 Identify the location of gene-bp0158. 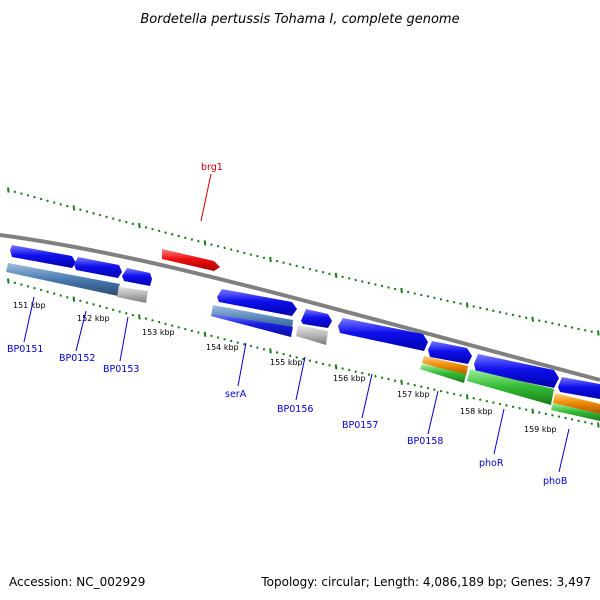
(450, 352).